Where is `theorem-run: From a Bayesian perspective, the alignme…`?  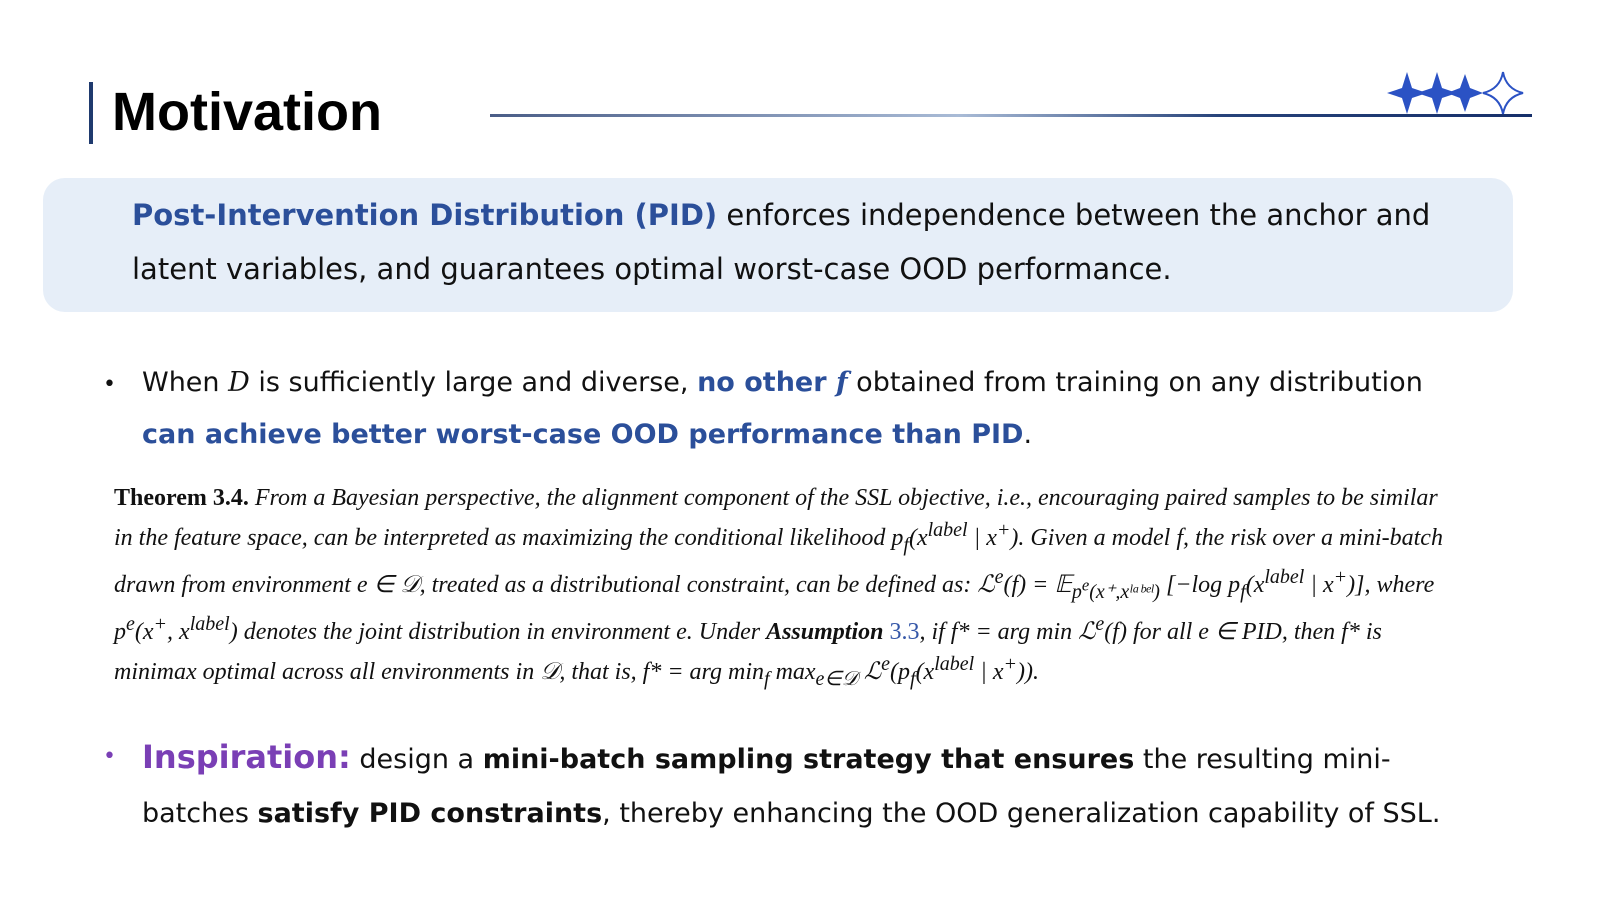 theorem-run: From a Bayesian perspective, the alignme… is located at coordinates (776, 518).